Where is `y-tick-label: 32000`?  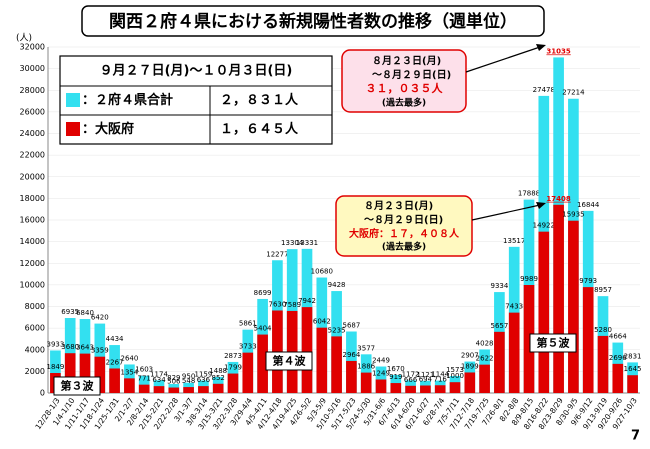
y-tick-label: 32000 is located at coordinates (32, 47).